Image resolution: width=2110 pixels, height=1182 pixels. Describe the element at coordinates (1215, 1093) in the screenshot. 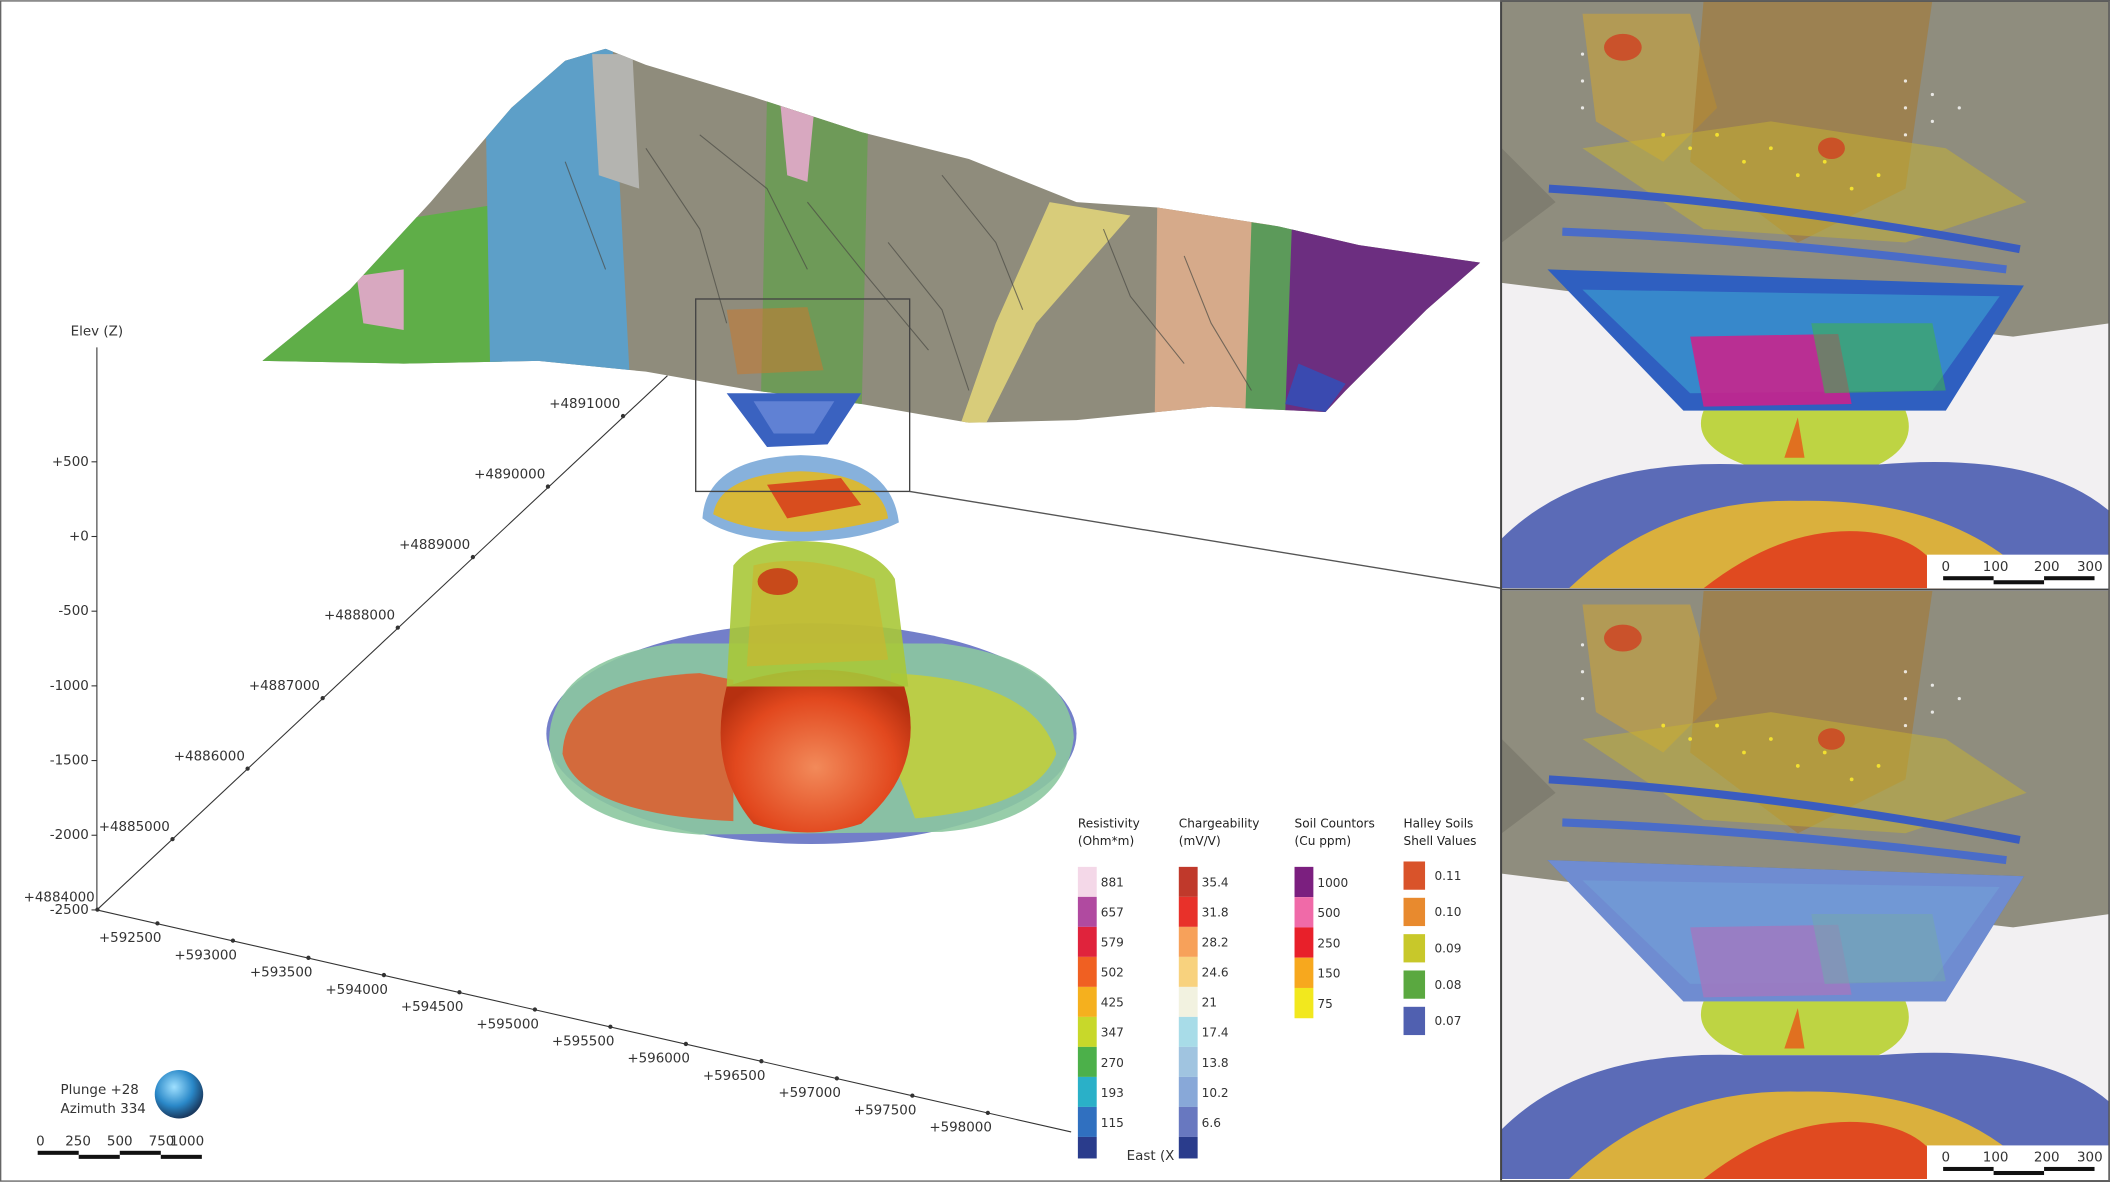

I see `legend-label: 10.2` at that location.